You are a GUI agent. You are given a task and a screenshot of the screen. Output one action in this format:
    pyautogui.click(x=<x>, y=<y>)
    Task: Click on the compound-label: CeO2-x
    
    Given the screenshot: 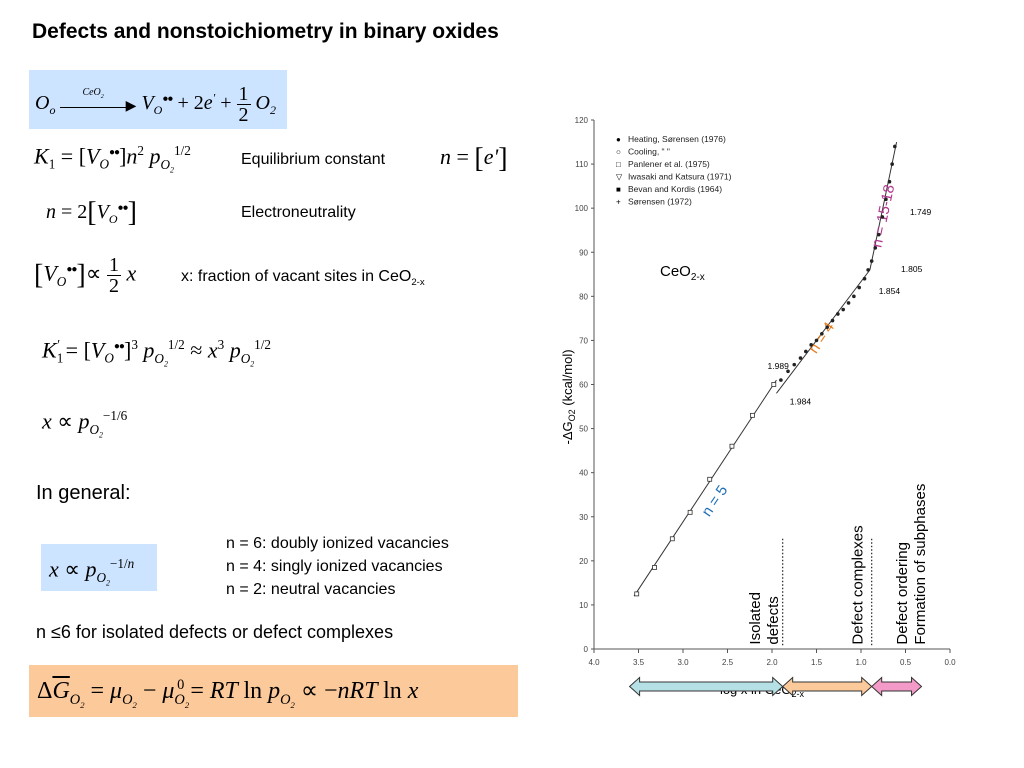 What is the action you would take?
    pyautogui.click(x=682, y=273)
    